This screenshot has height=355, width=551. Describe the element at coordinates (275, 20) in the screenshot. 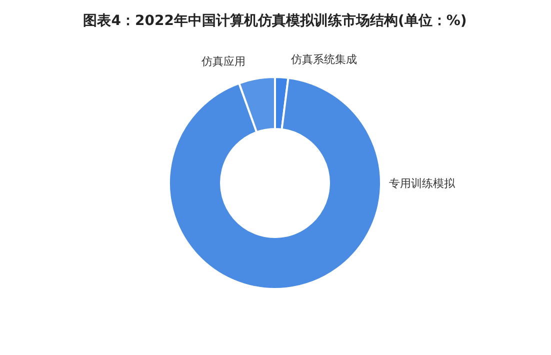

I see `chart-title: 图表4：2022年中国计算机仿真模拟训练市场结构(单位：%)` at that location.